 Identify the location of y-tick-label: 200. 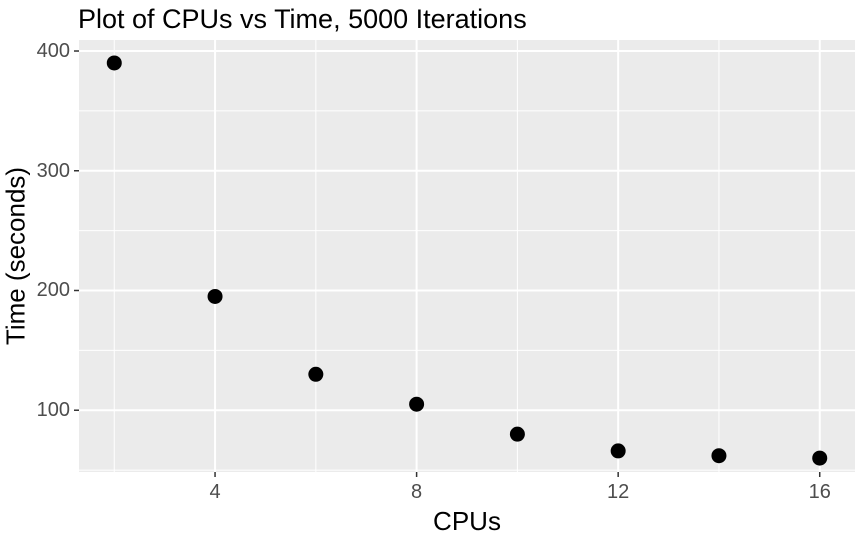
(53, 290).